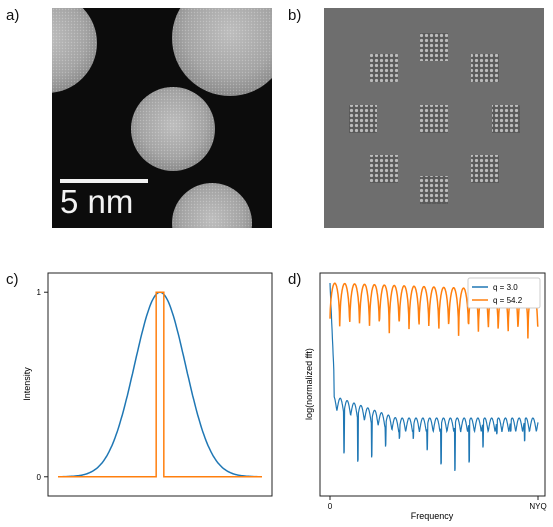 The height and width of the screenshot is (527, 553). What do you see at coordinates (12, 279) in the screenshot?
I see `panel-label-c: c)` at bounding box center [12, 279].